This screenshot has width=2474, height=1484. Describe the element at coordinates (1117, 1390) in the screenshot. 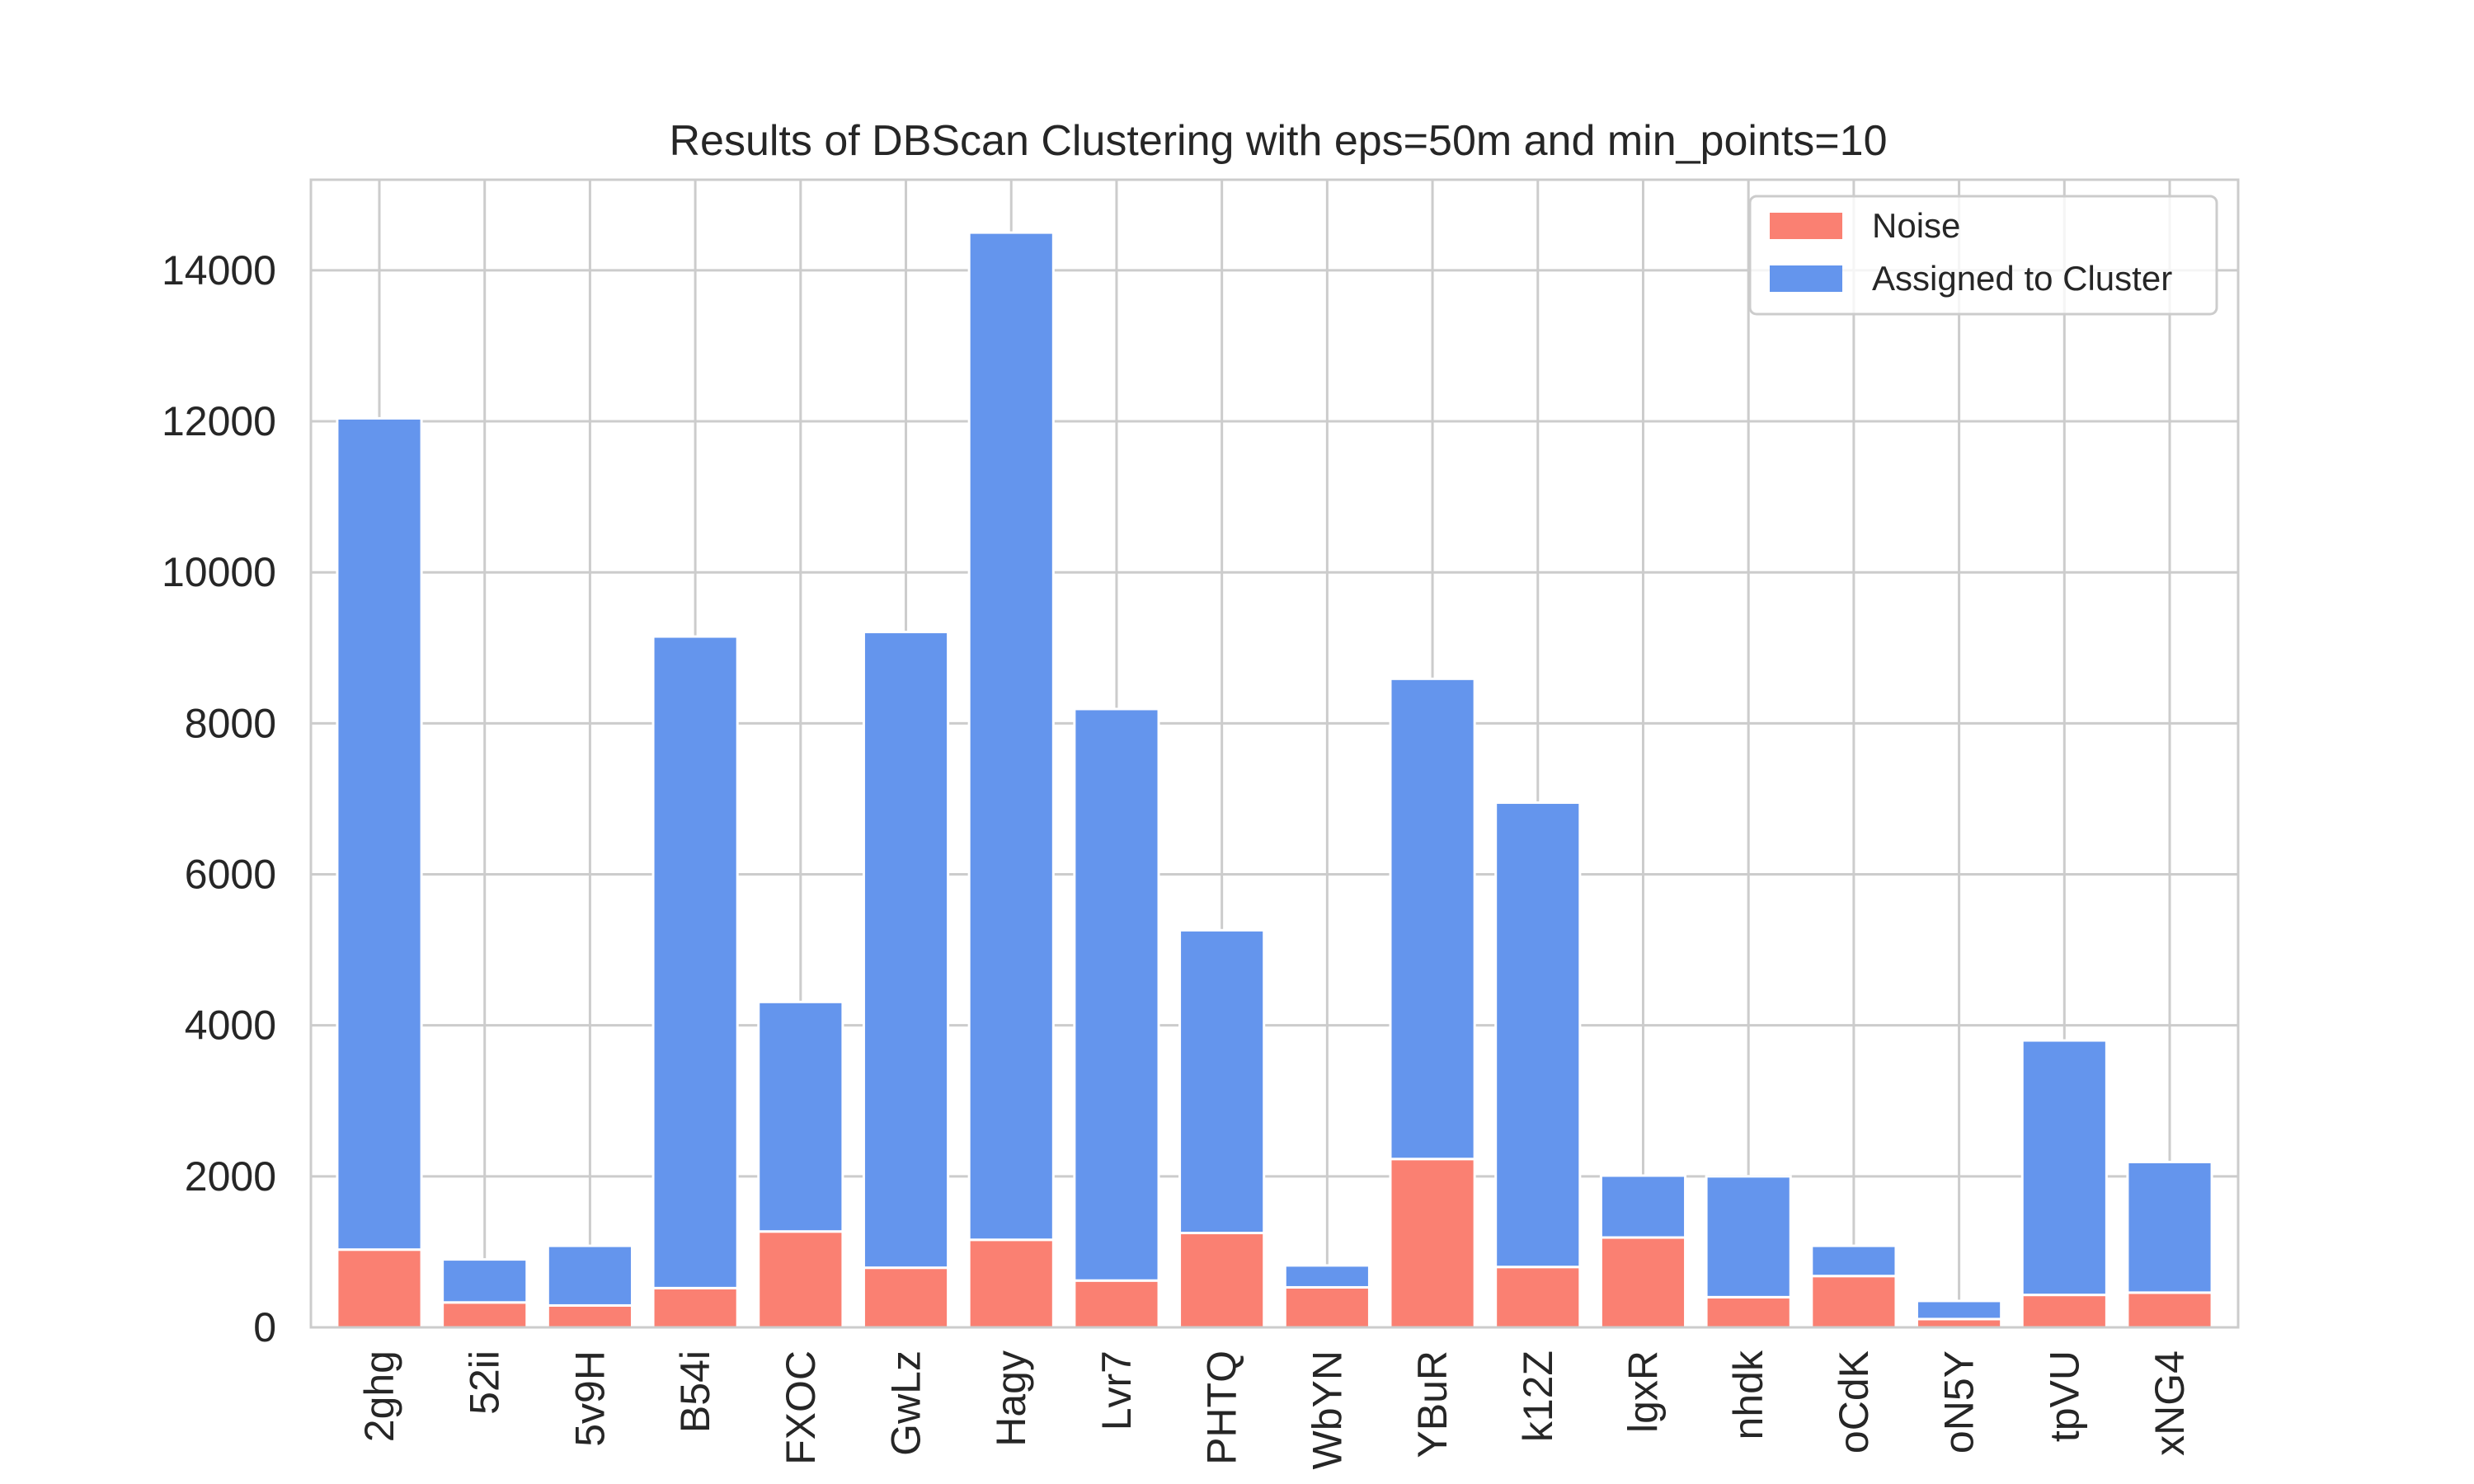

I see `x-tick-label: Lvr7` at that location.